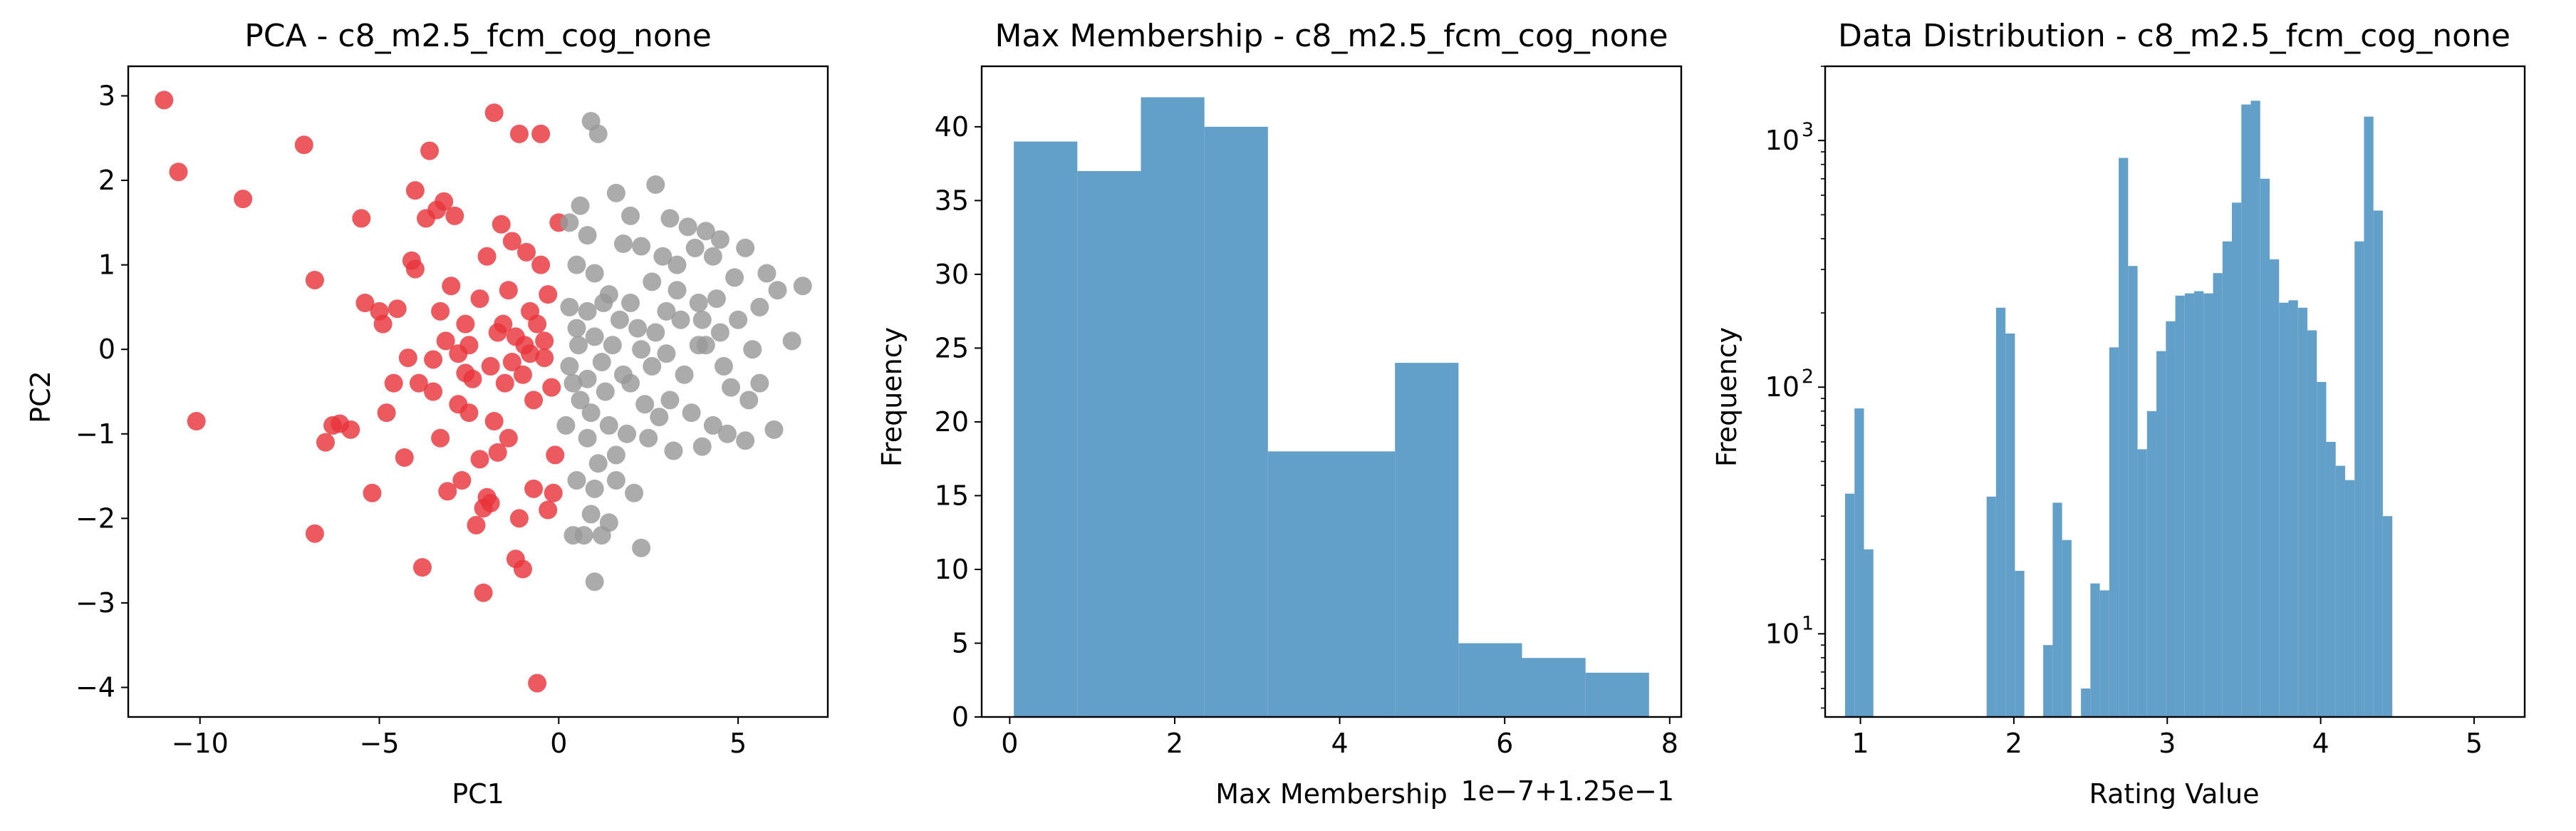  I want to click on x-tick-label: 4, so click(2320, 744).